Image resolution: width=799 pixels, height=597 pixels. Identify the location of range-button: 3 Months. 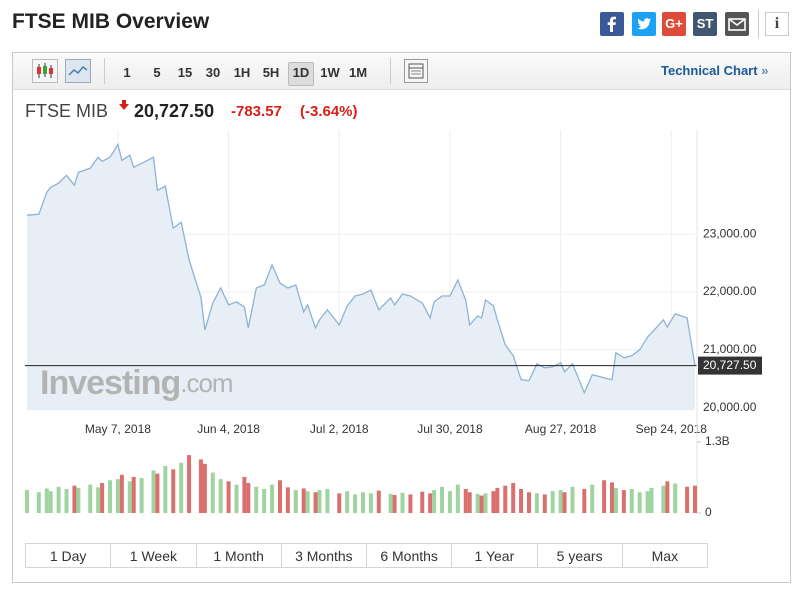
(323, 555).